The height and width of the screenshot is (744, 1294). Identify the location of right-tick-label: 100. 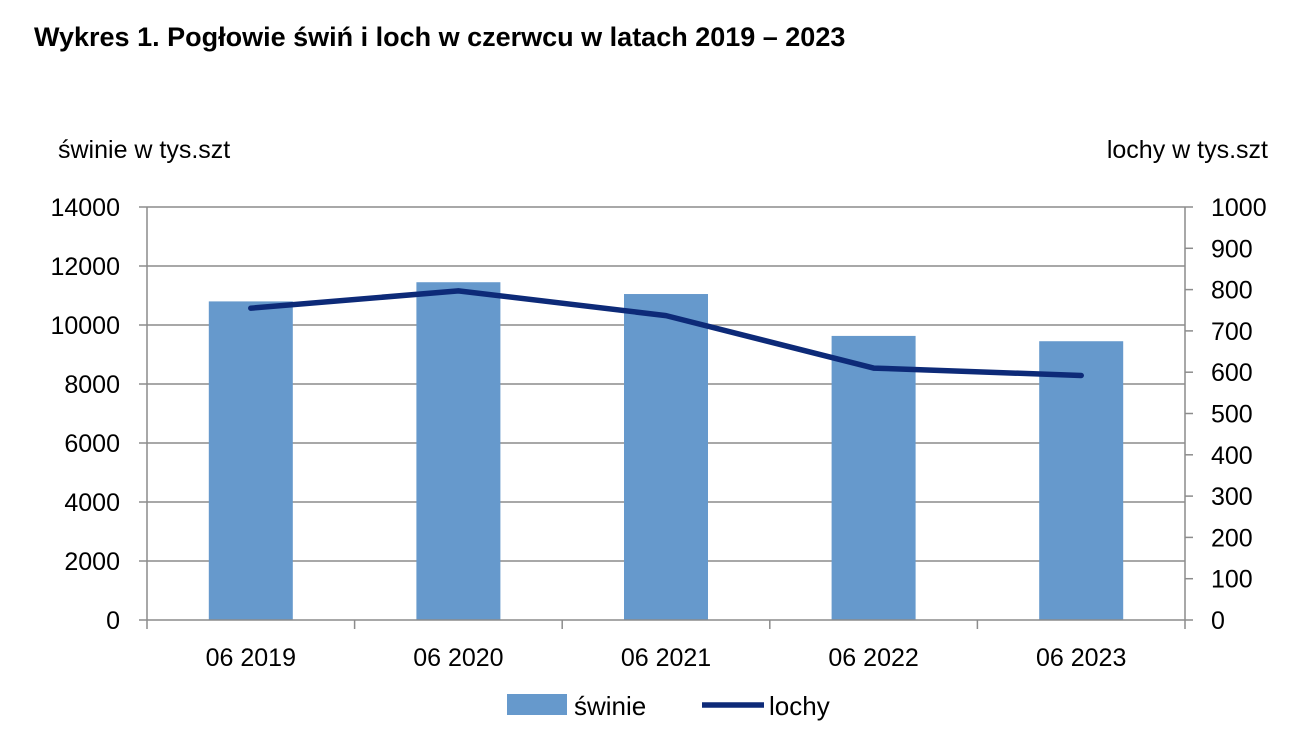
(1232, 580).